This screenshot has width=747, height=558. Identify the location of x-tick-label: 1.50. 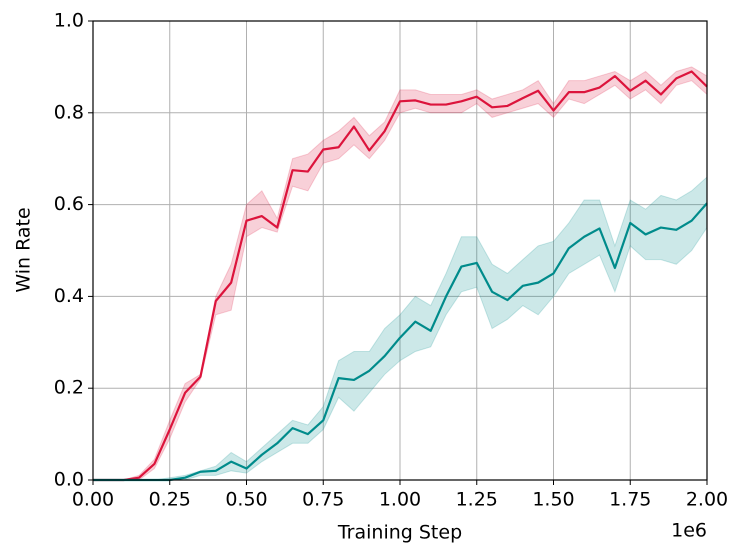
(553, 500).